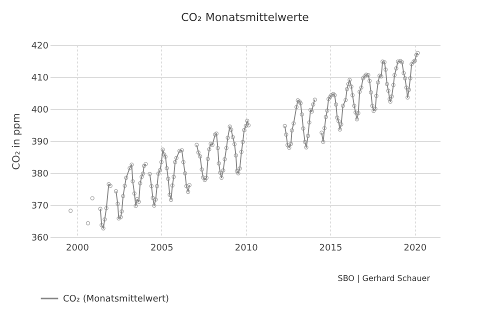  Describe the element at coordinates (40, 143) in the screenshot. I see `y-tick-label: 390` at that location.